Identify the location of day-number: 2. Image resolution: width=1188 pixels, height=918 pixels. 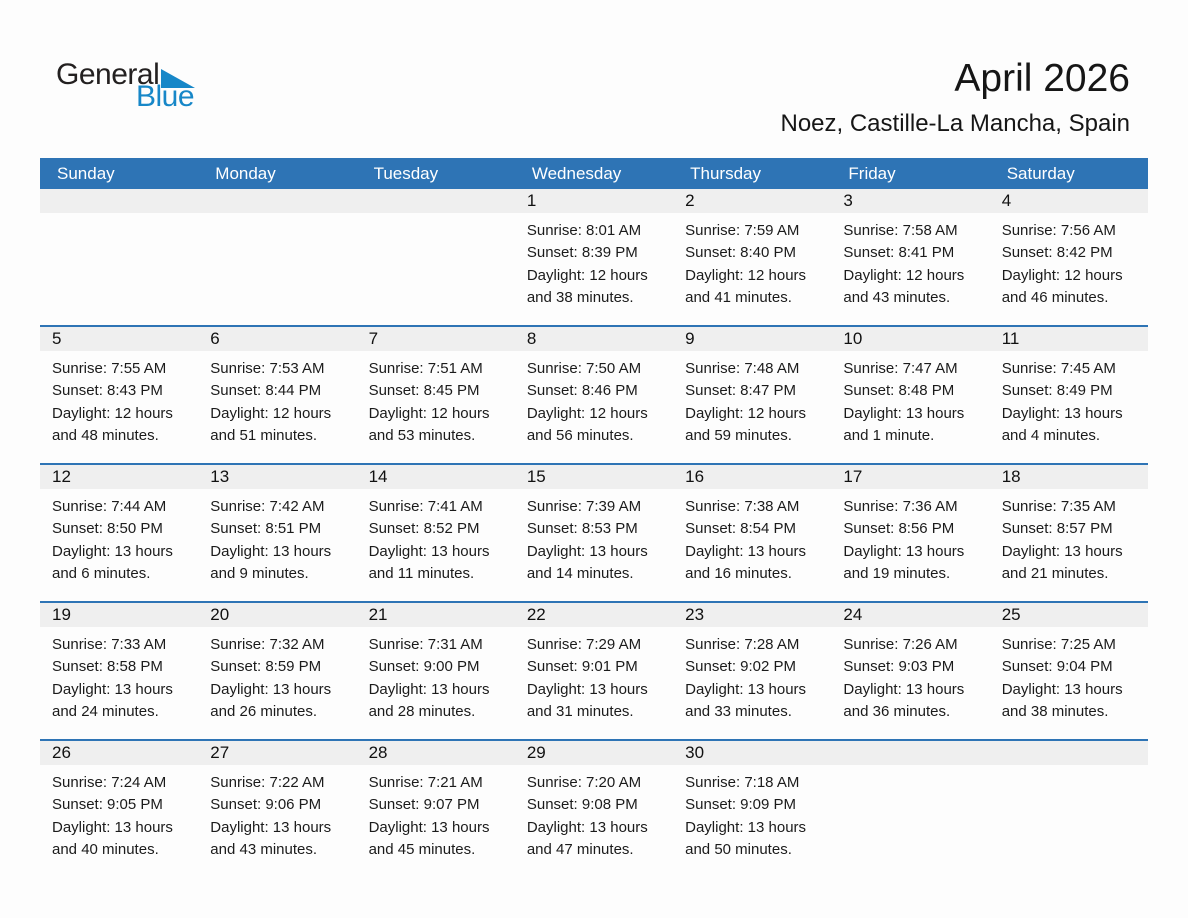
(752, 201).